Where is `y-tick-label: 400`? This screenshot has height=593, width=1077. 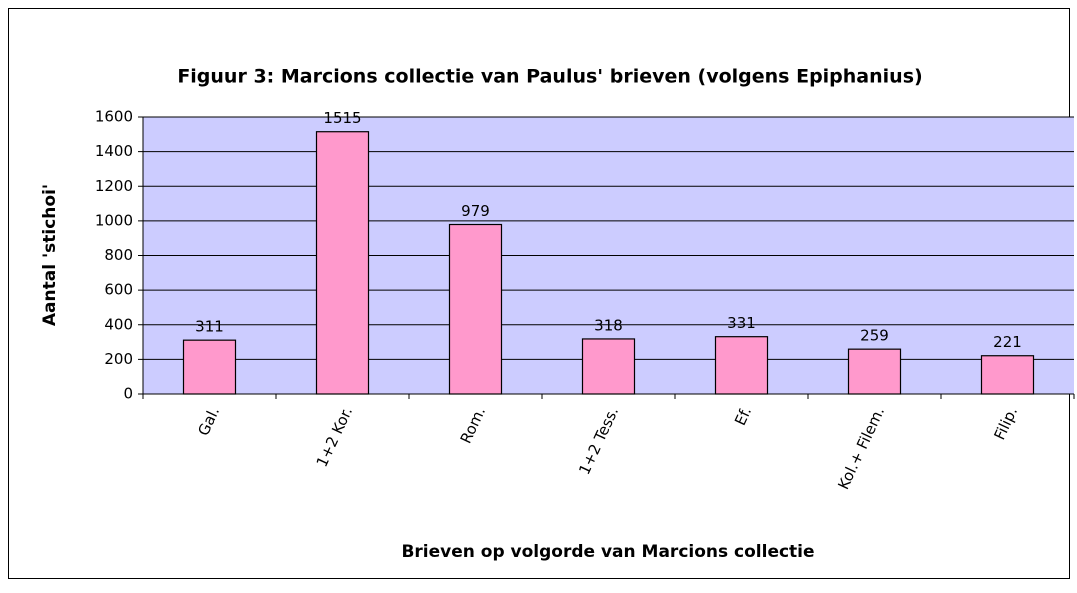 y-tick-label: 400 is located at coordinates (118, 324).